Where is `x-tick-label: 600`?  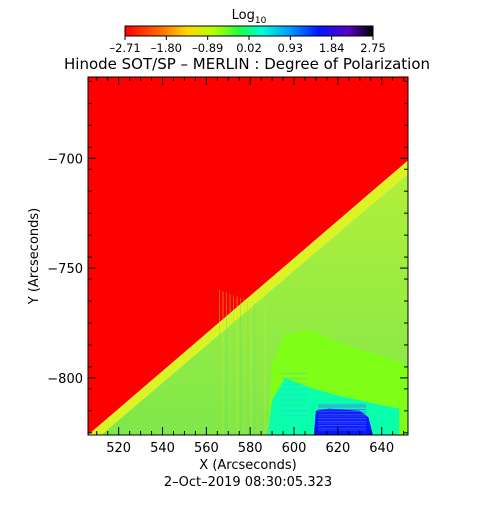 x-tick-label: 600 is located at coordinates (294, 448).